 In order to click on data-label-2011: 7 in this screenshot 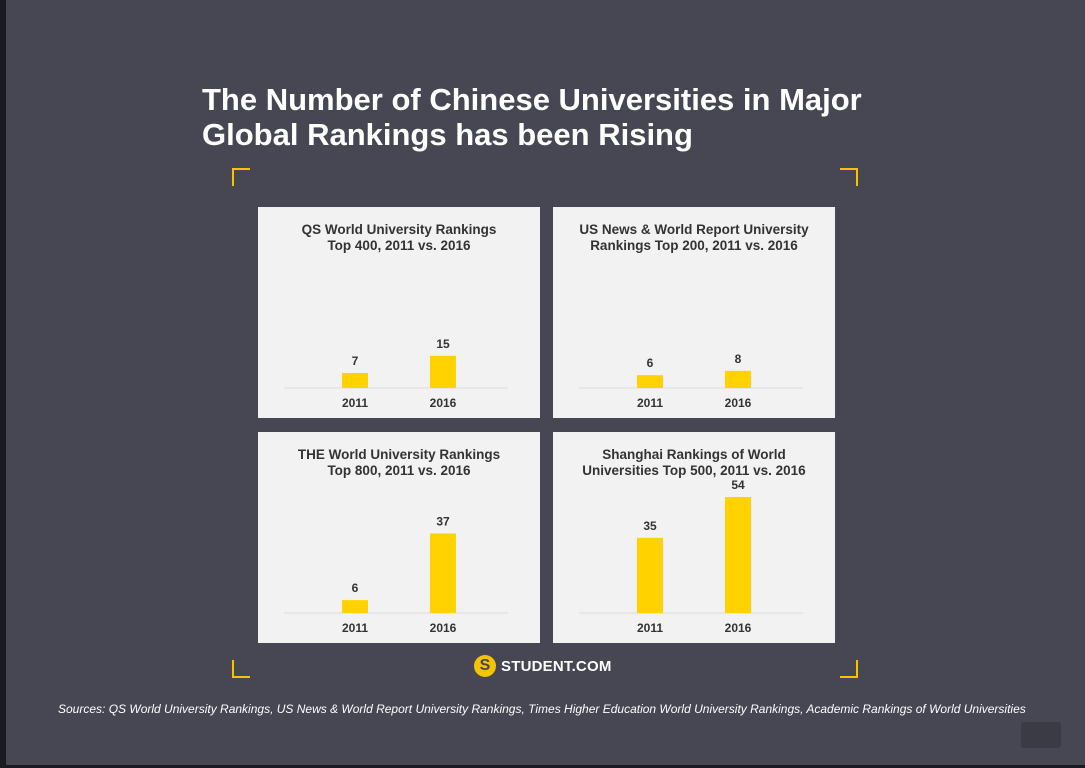, I will do `click(355, 361)`.